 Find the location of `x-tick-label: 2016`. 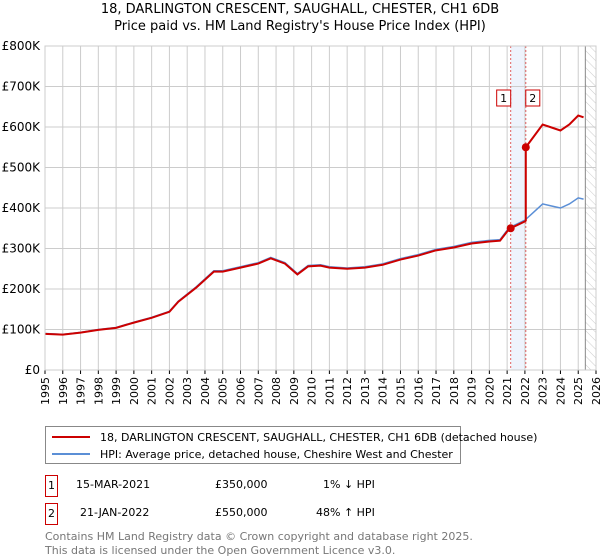

x-tick-label: 2016 is located at coordinates (418, 391).